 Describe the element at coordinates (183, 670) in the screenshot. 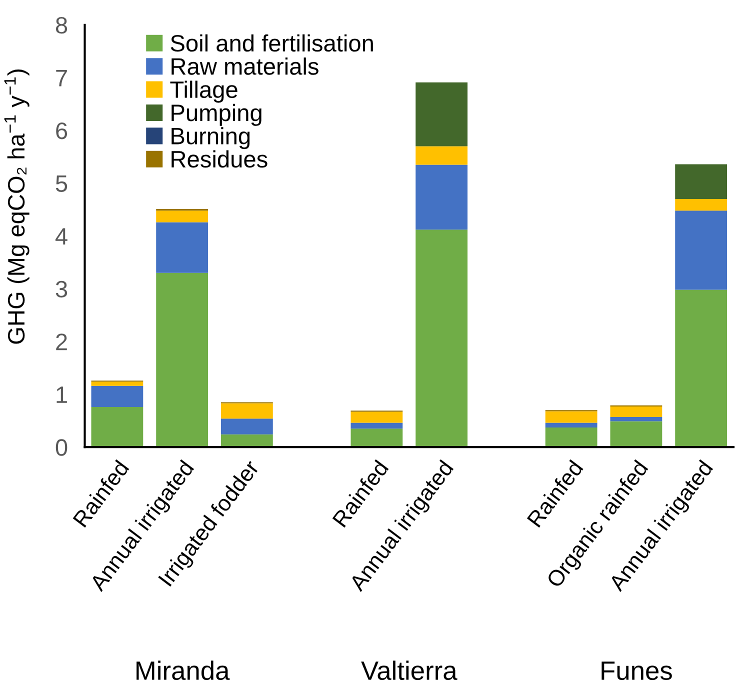

I see `text: Miranda` at that location.